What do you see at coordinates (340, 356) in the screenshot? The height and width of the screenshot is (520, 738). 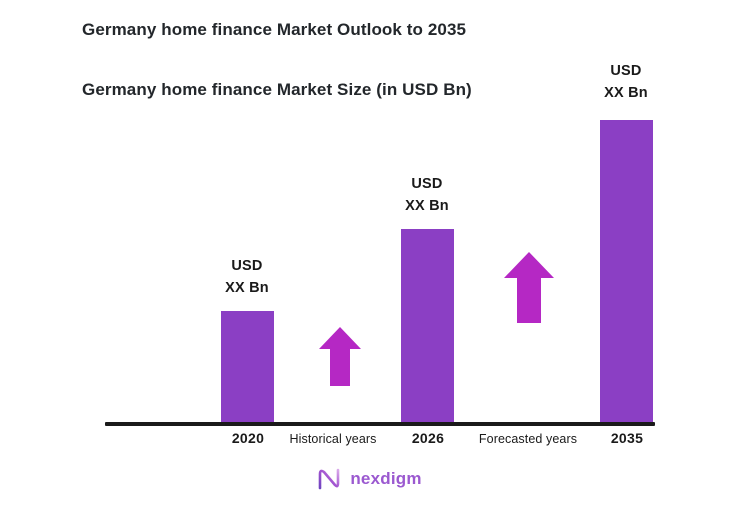 I see `up-arrow-icon-historical` at bounding box center [340, 356].